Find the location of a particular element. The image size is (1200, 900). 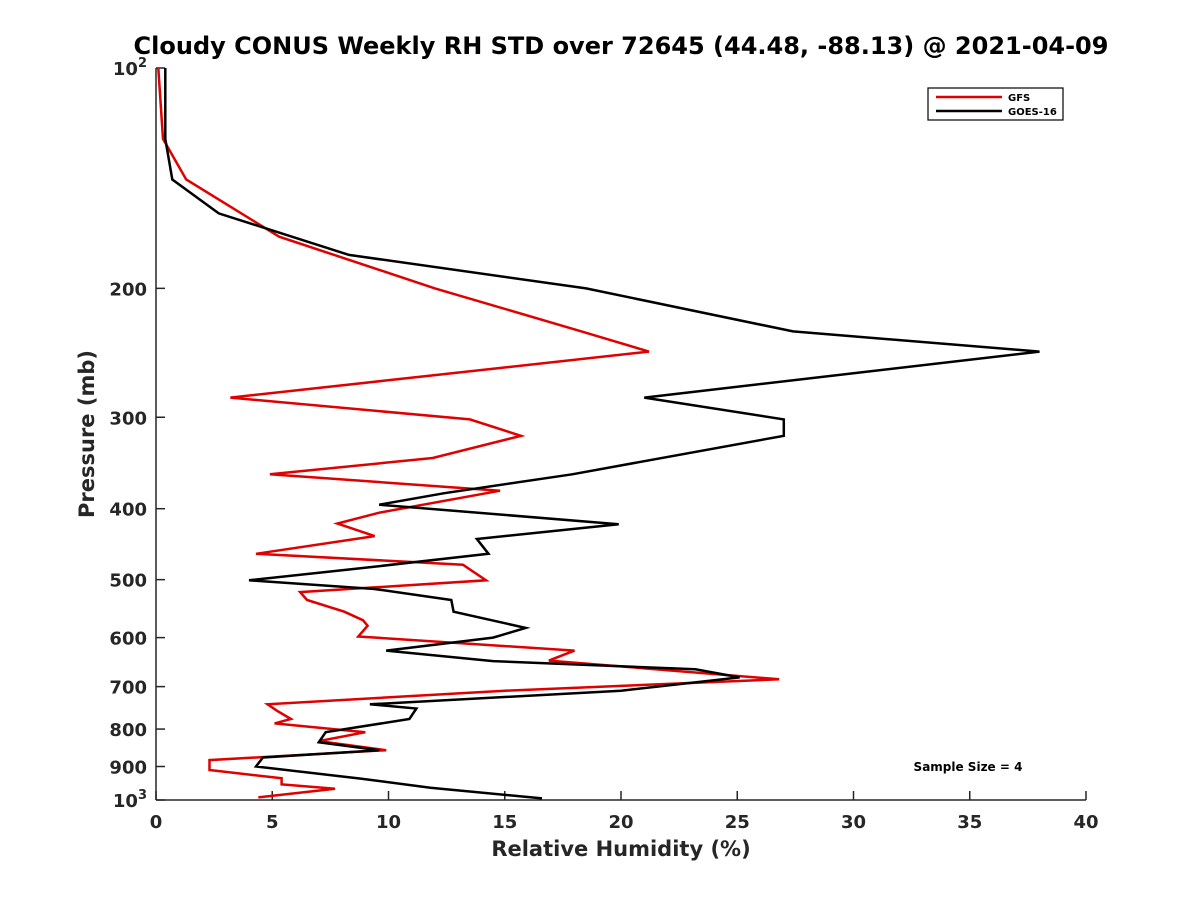

legend-label: GFS is located at coordinates (1019, 98).